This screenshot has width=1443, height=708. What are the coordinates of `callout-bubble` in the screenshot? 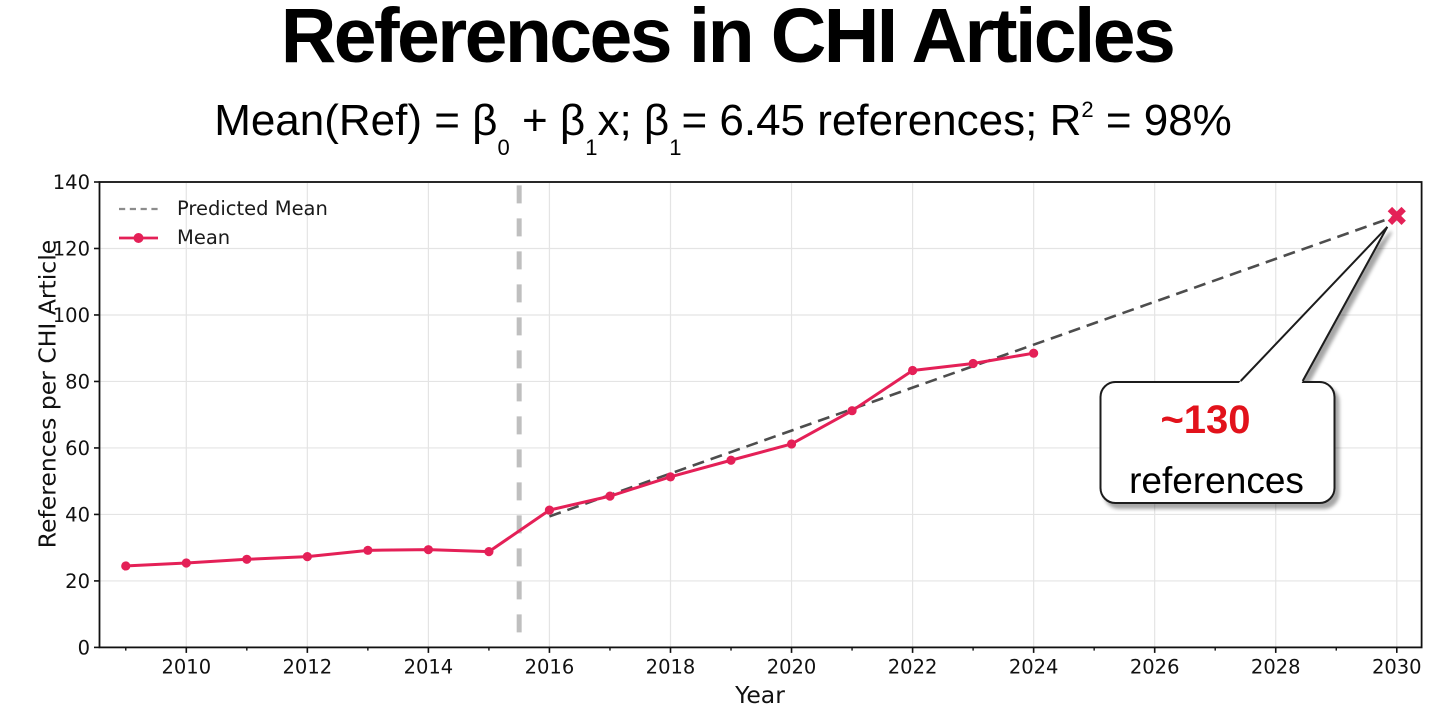 It's located at (1244, 365).